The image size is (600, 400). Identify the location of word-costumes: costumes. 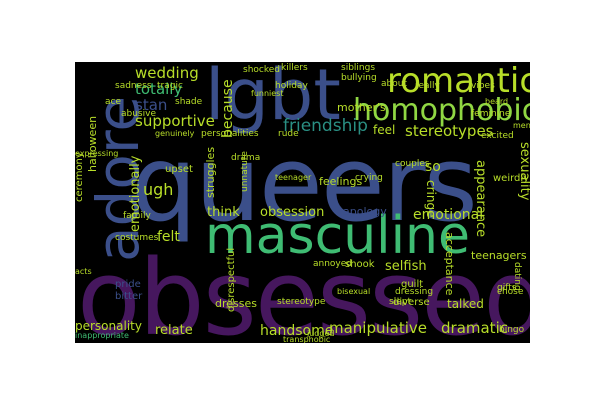
(137, 238).